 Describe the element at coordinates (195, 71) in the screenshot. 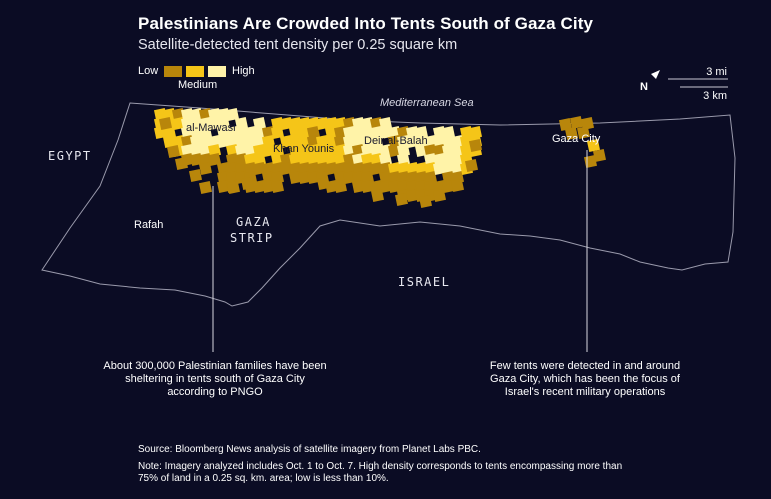

I see `legend-swatch-medium` at that location.